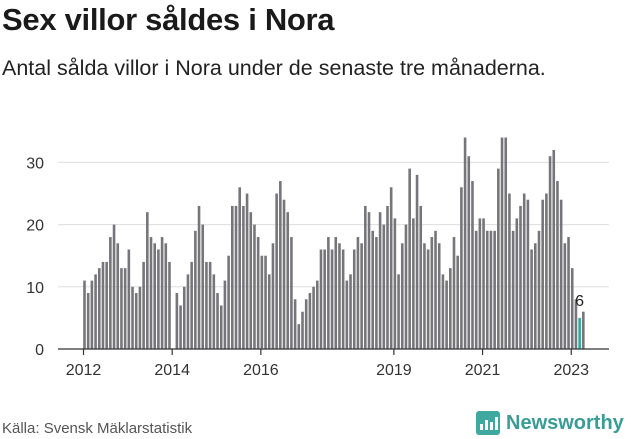 The width and height of the screenshot is (631, 439). What do you see at coordinates (97, 428) in the screenshot?
I see `source-note: Källa: Svensk Mäklarstatistik` at bounding box center [97, 428].